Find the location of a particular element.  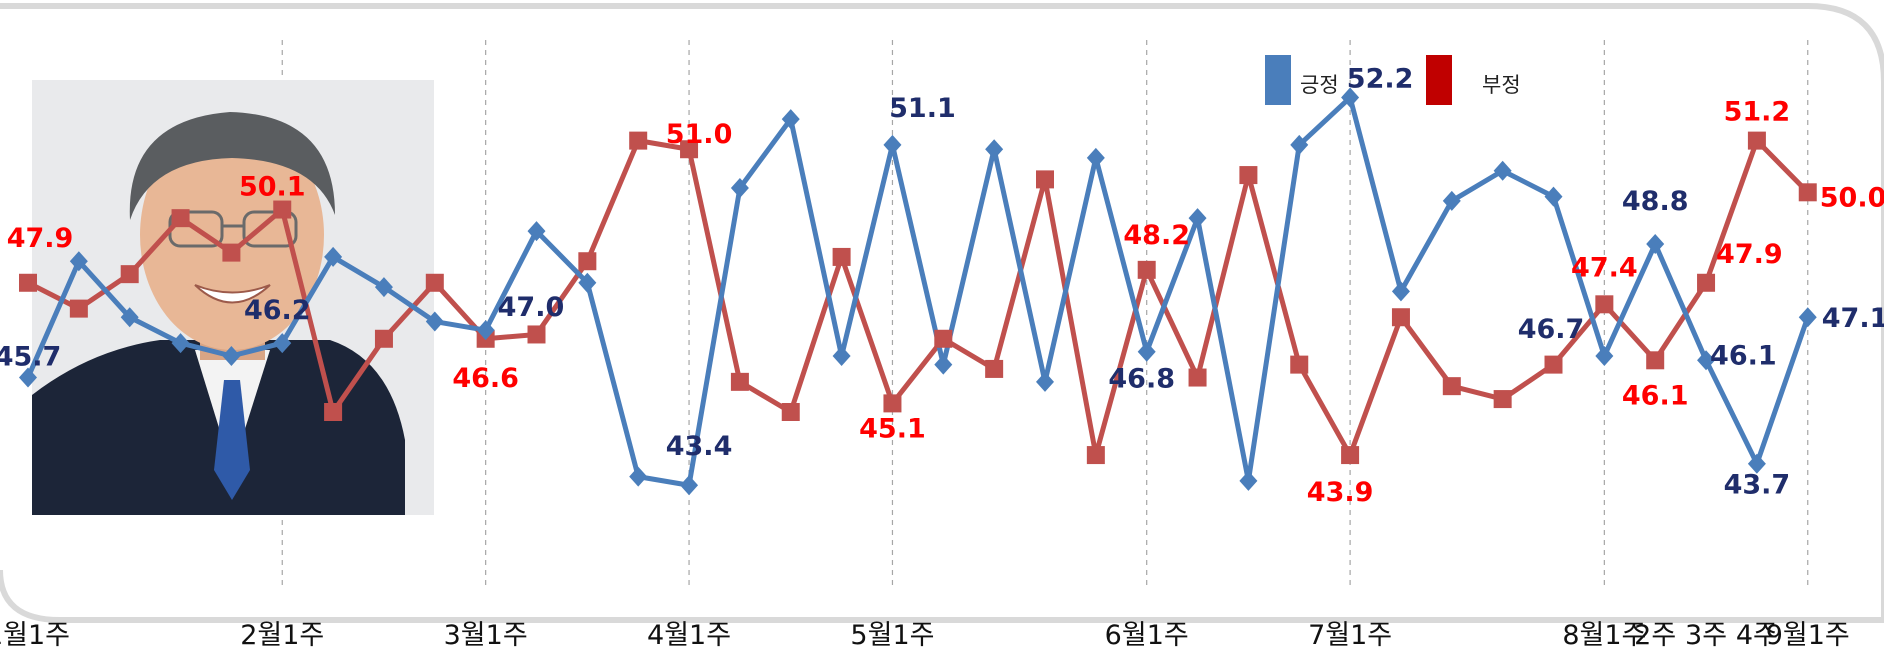

hair-shape is located at coordinates (232, 166).